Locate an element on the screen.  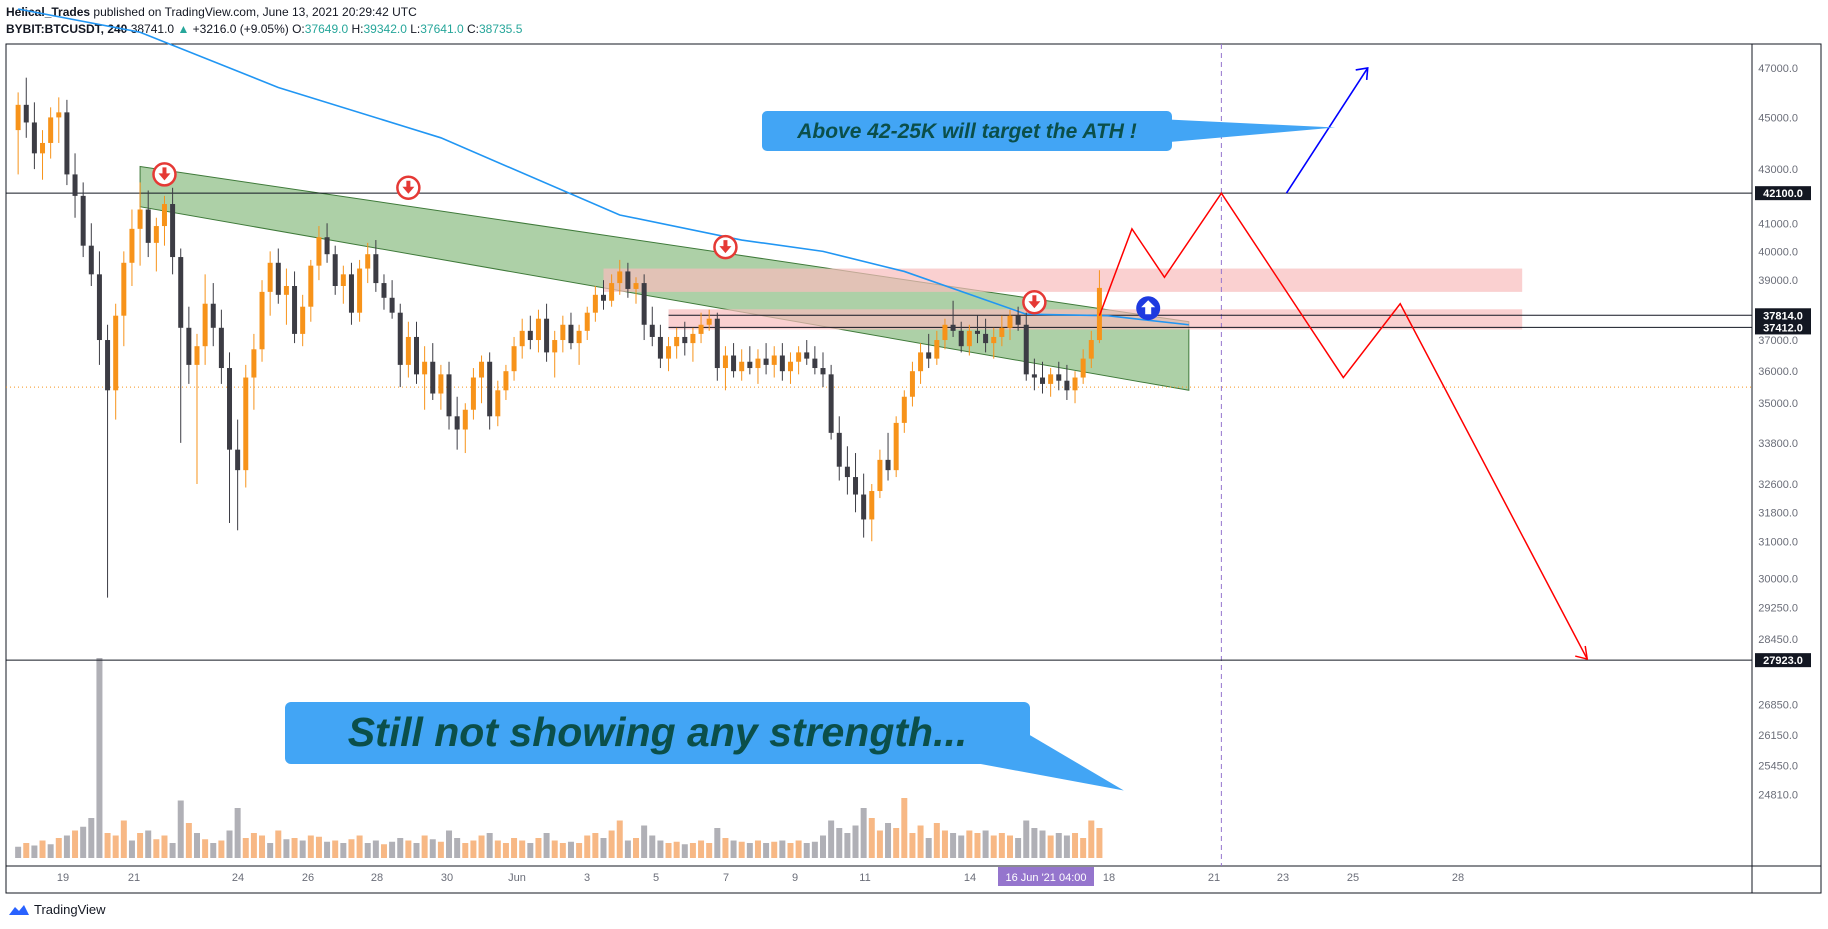
y-tick-label: 24810.0 is located at coordinates (1778, 796).